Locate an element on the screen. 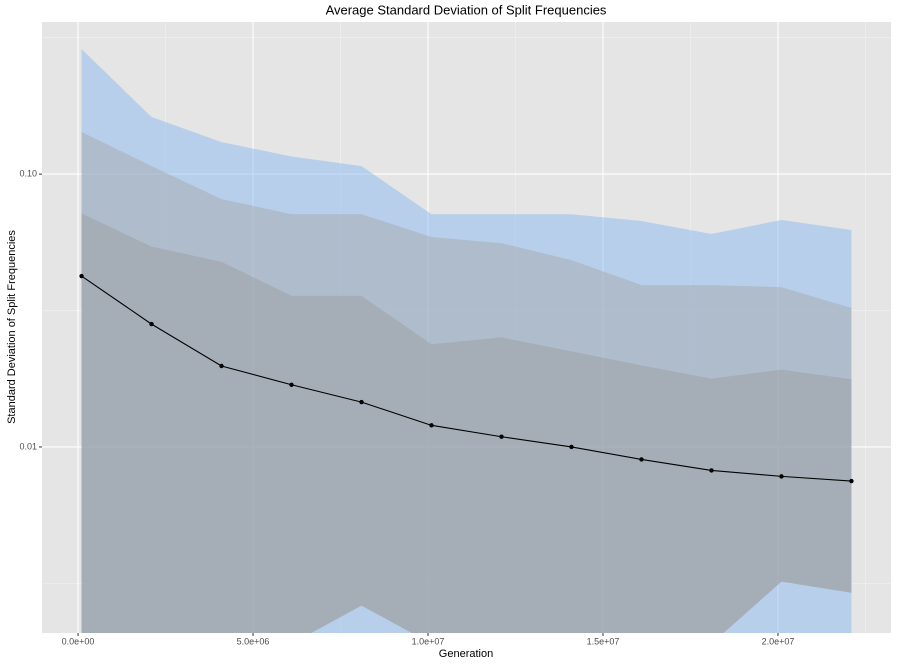  x-tick-label: 2.0e+07 is located at coordinates (778, 641).